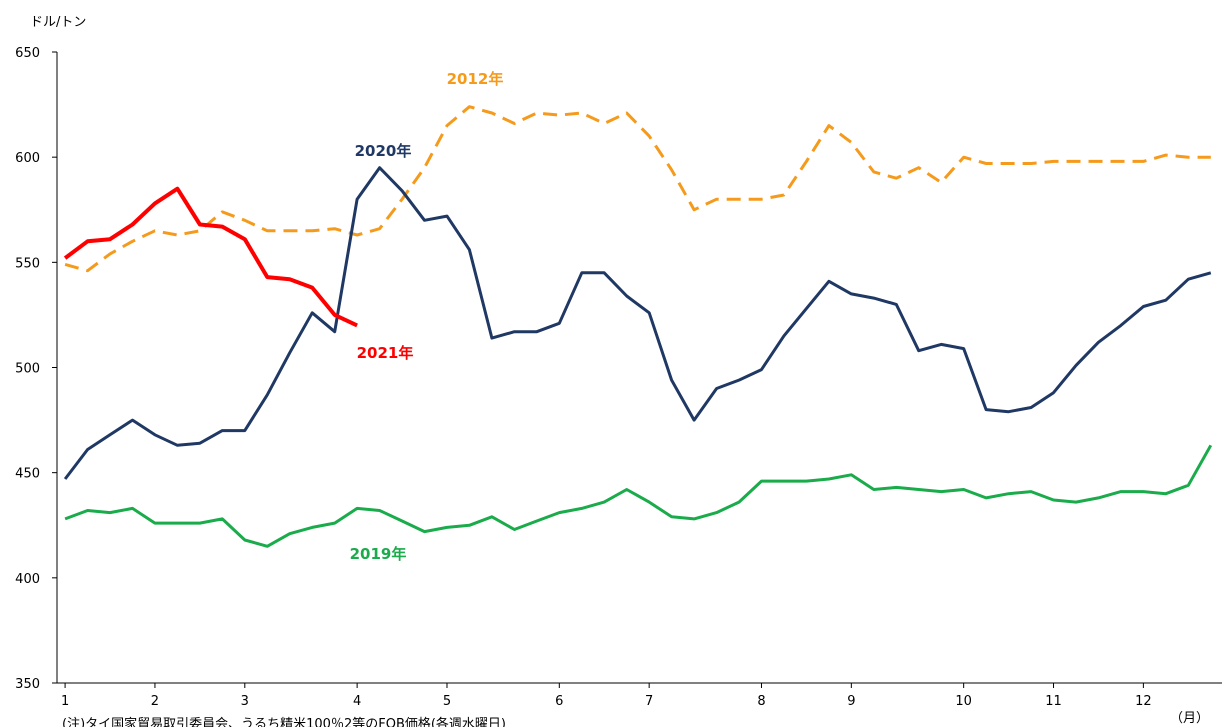  I want to click on x-axis-unit: （月）, so click(1189, 718).